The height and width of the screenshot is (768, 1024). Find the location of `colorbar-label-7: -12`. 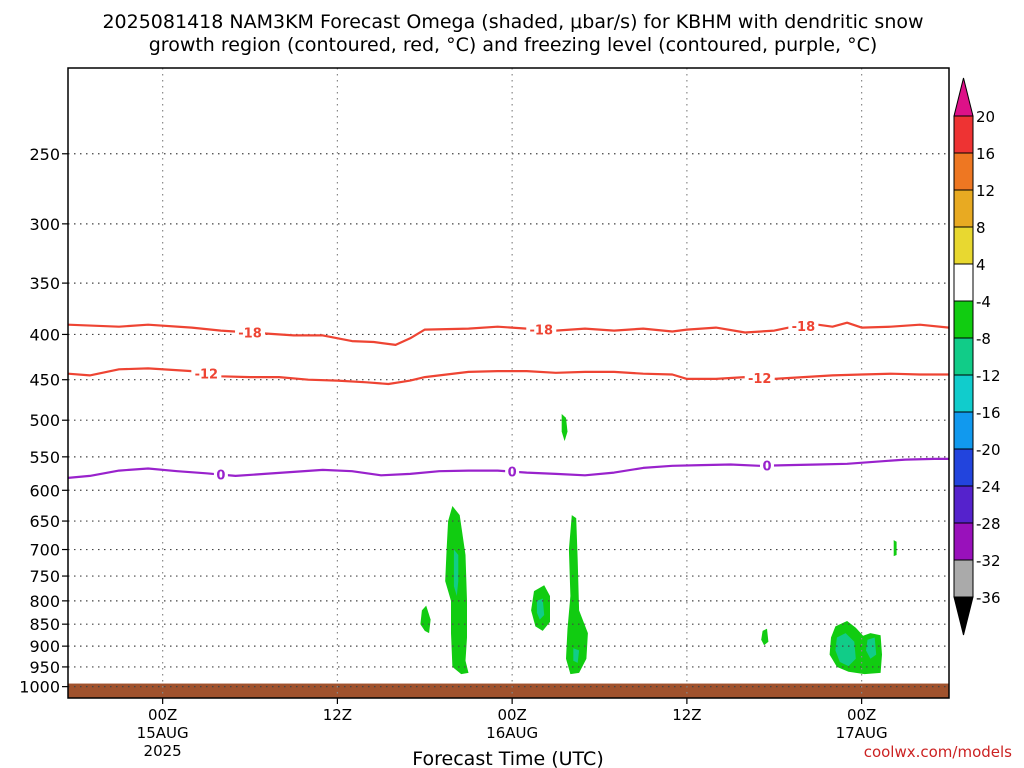

colorbar-label-7: -12 is located at coordinates (988, 376).